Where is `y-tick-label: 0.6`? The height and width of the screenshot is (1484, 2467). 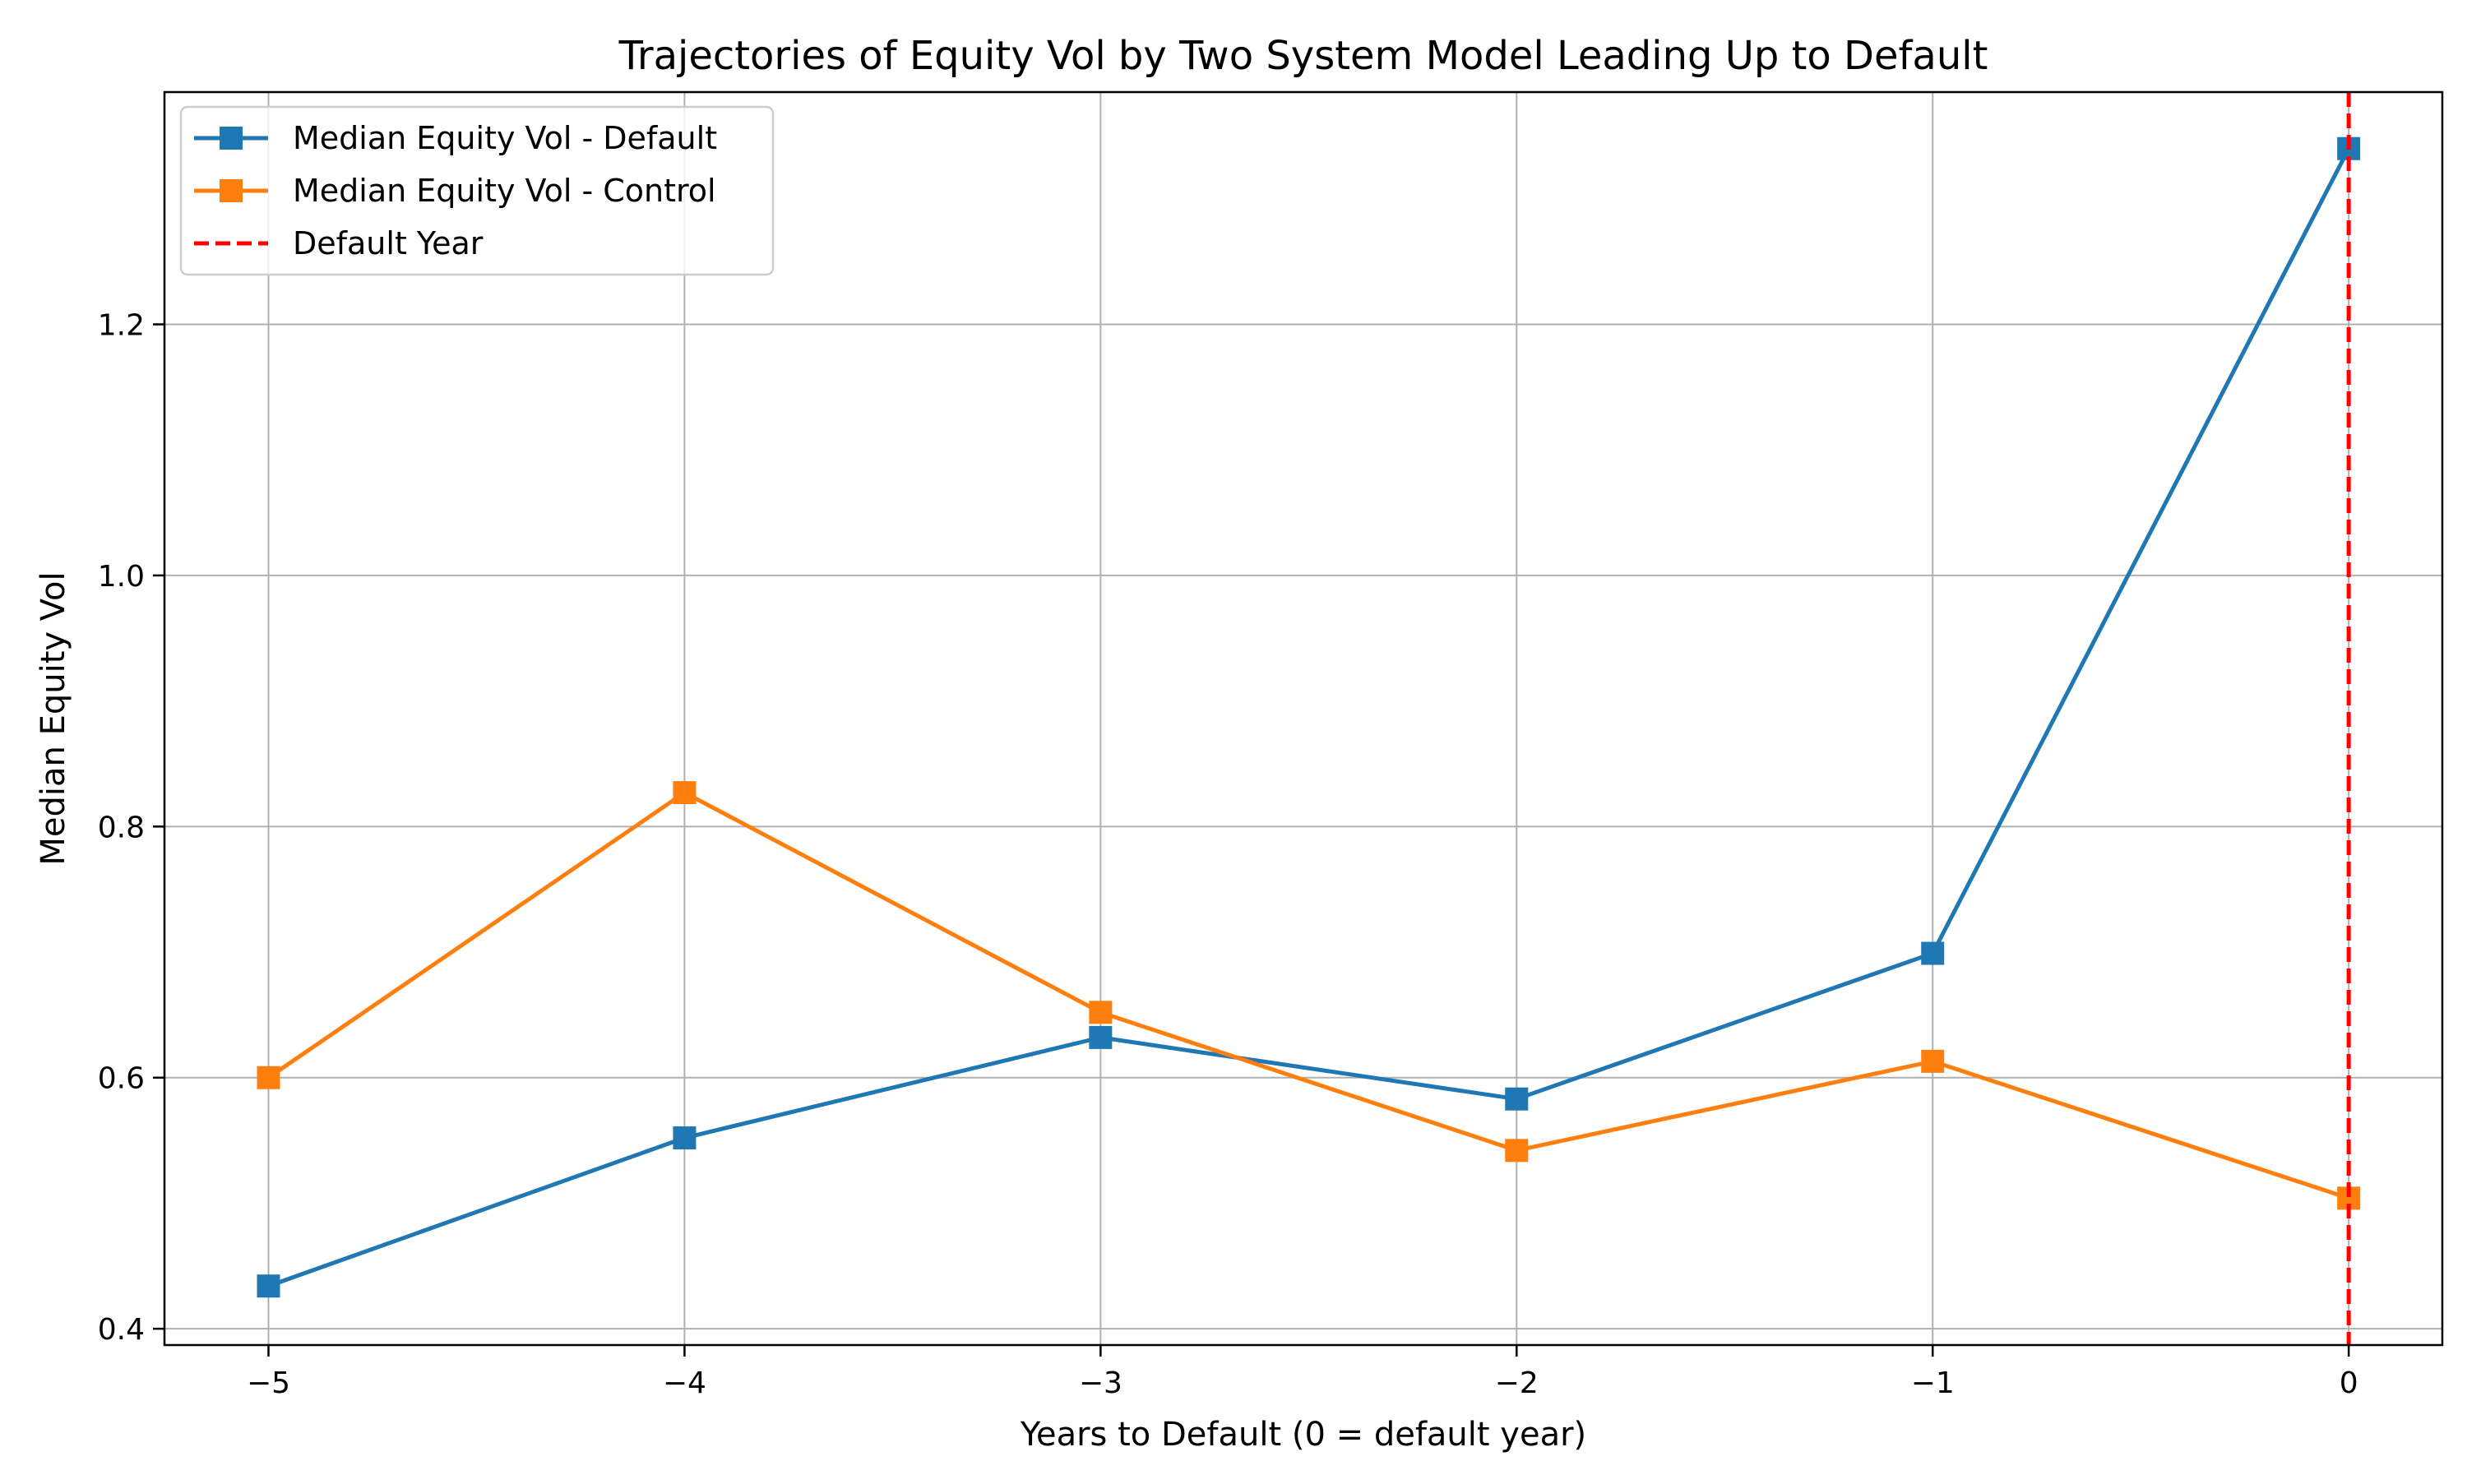 y-tick-label: 0.6 is located at coordinates (121, 1079).